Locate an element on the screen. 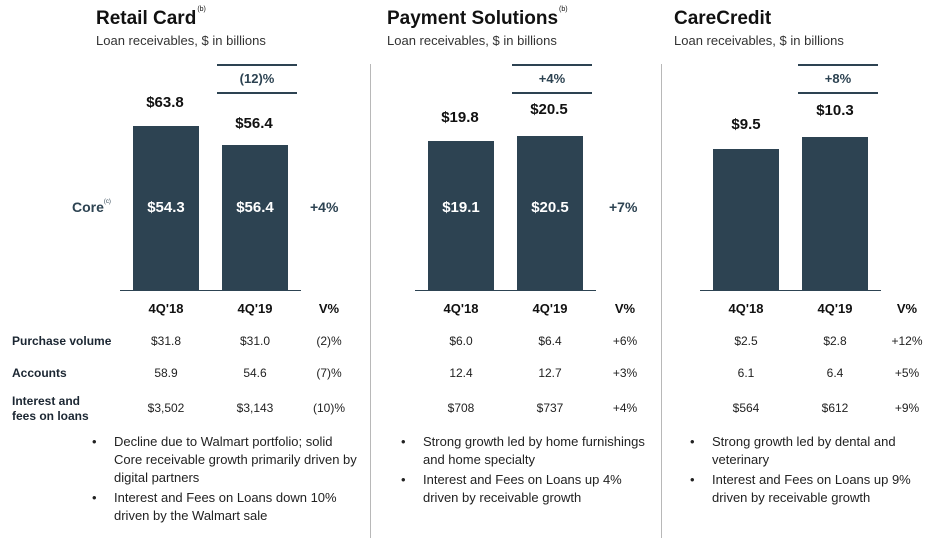 The image size is (944, 547). table-cell: $2.8 is located at coordinates (835, 341).